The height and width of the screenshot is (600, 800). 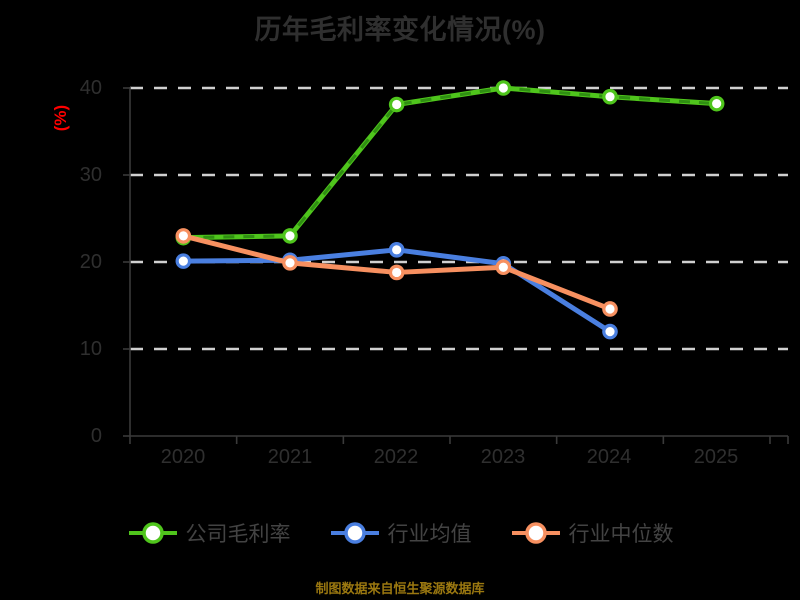 I want to click on legend-label-company: 公司毛利率, so click(x=238, y=534).